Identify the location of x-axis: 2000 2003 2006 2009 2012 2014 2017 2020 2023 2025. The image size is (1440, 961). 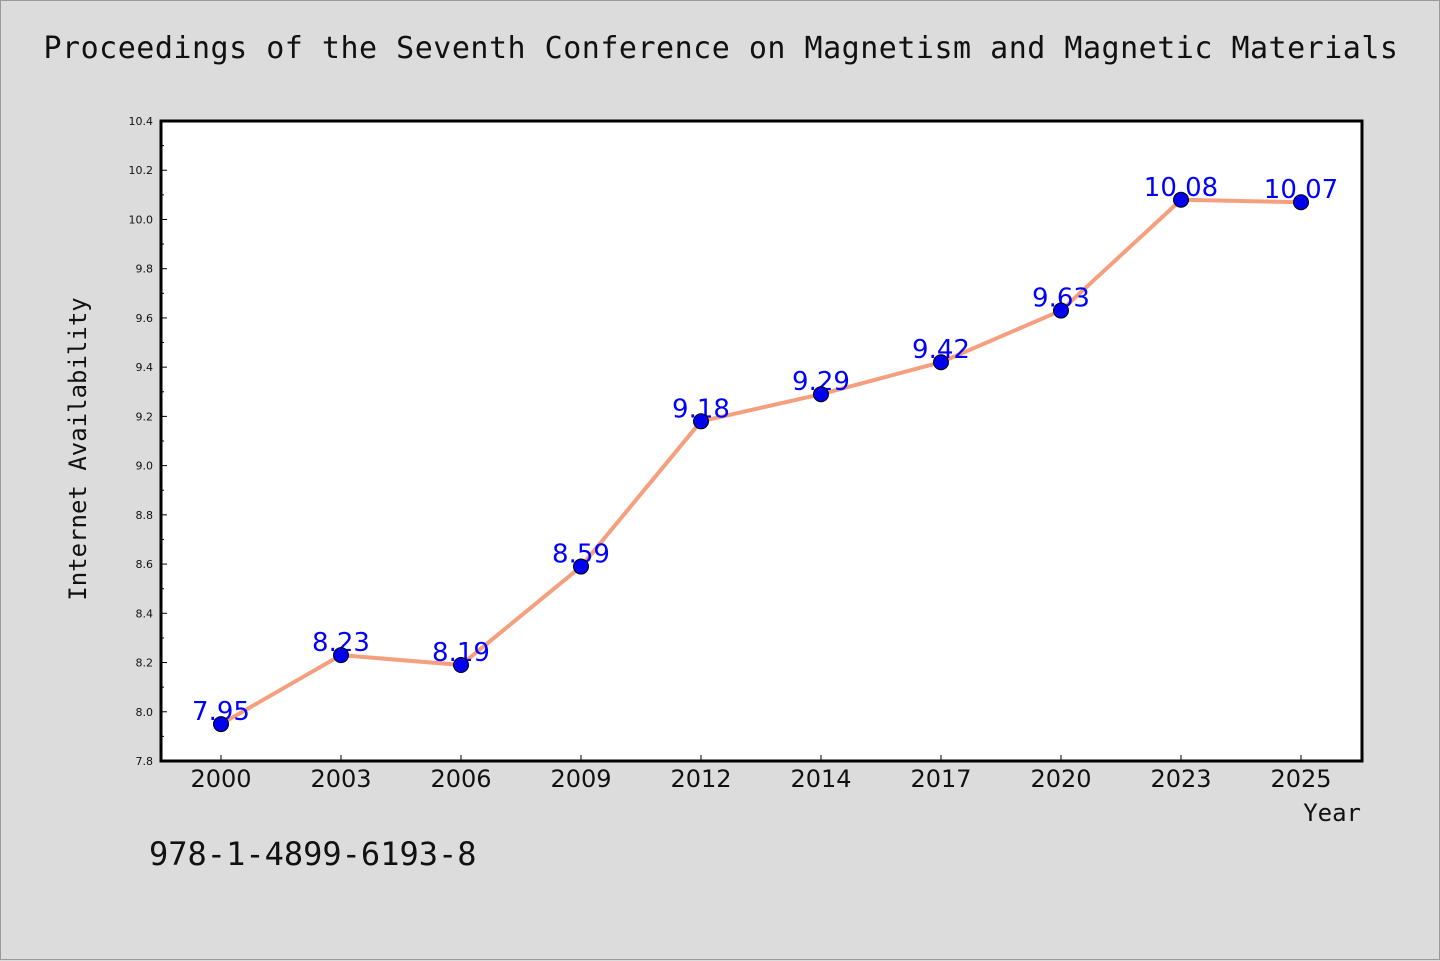
(761, 774).